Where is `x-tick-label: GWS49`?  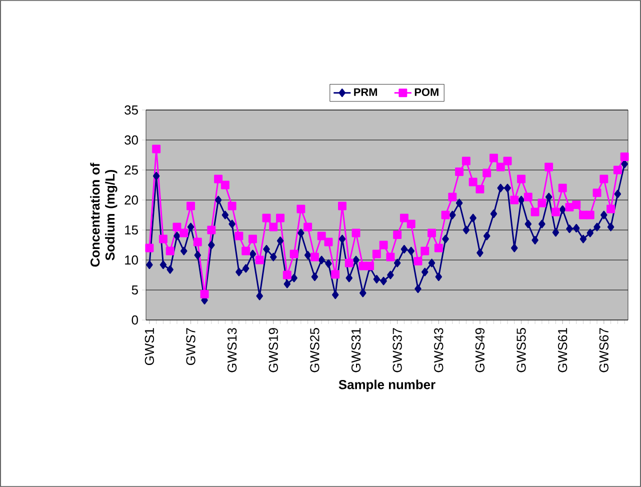
x-tick-label: GWS49 is located at coordinates (480, 350).